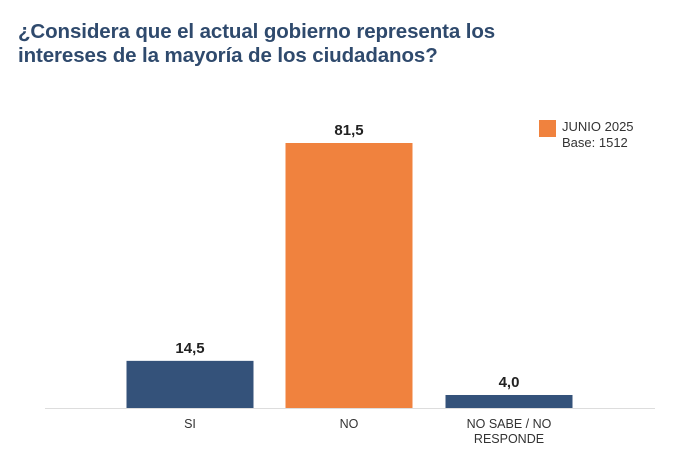 The image size is (699, 466). Describe the element at coordinates (598, 126) in the screenshot. I see `legend-label: JUNIO 2025` at that location.